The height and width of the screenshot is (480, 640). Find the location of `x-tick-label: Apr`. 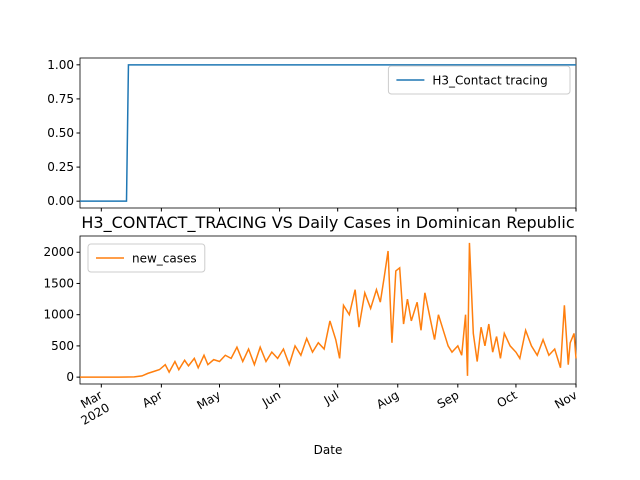

x-tick-label: Apr is located at coordinates (152, 399).